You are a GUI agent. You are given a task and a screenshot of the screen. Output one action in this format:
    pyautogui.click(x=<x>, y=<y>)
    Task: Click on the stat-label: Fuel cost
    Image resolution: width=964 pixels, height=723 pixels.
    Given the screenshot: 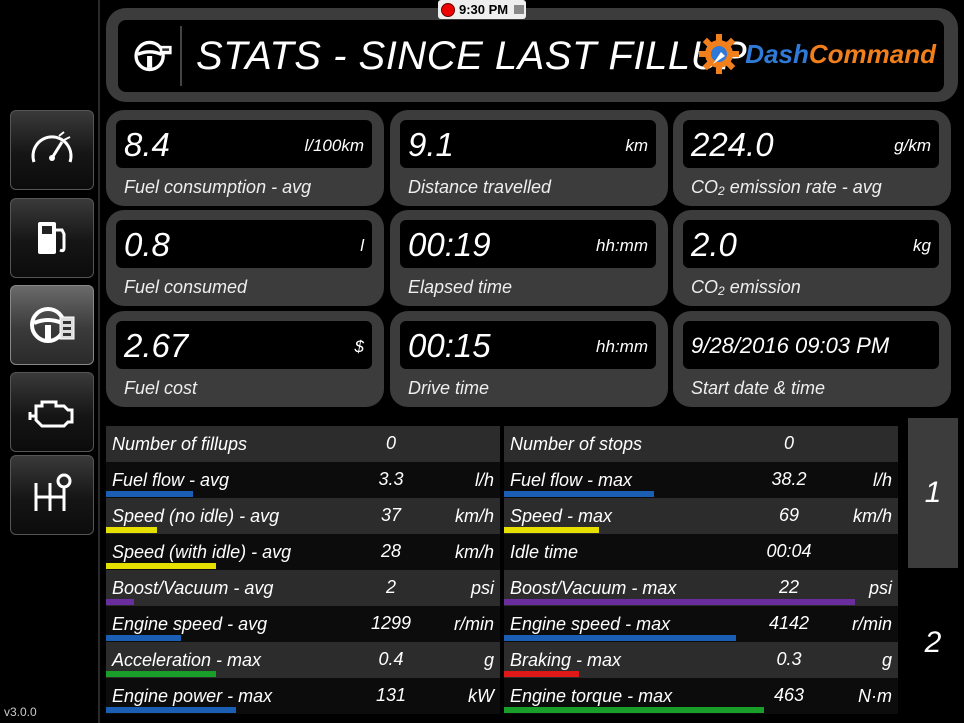 What is the action you would take?
    pyautogui.click(x=161, y=388)
    